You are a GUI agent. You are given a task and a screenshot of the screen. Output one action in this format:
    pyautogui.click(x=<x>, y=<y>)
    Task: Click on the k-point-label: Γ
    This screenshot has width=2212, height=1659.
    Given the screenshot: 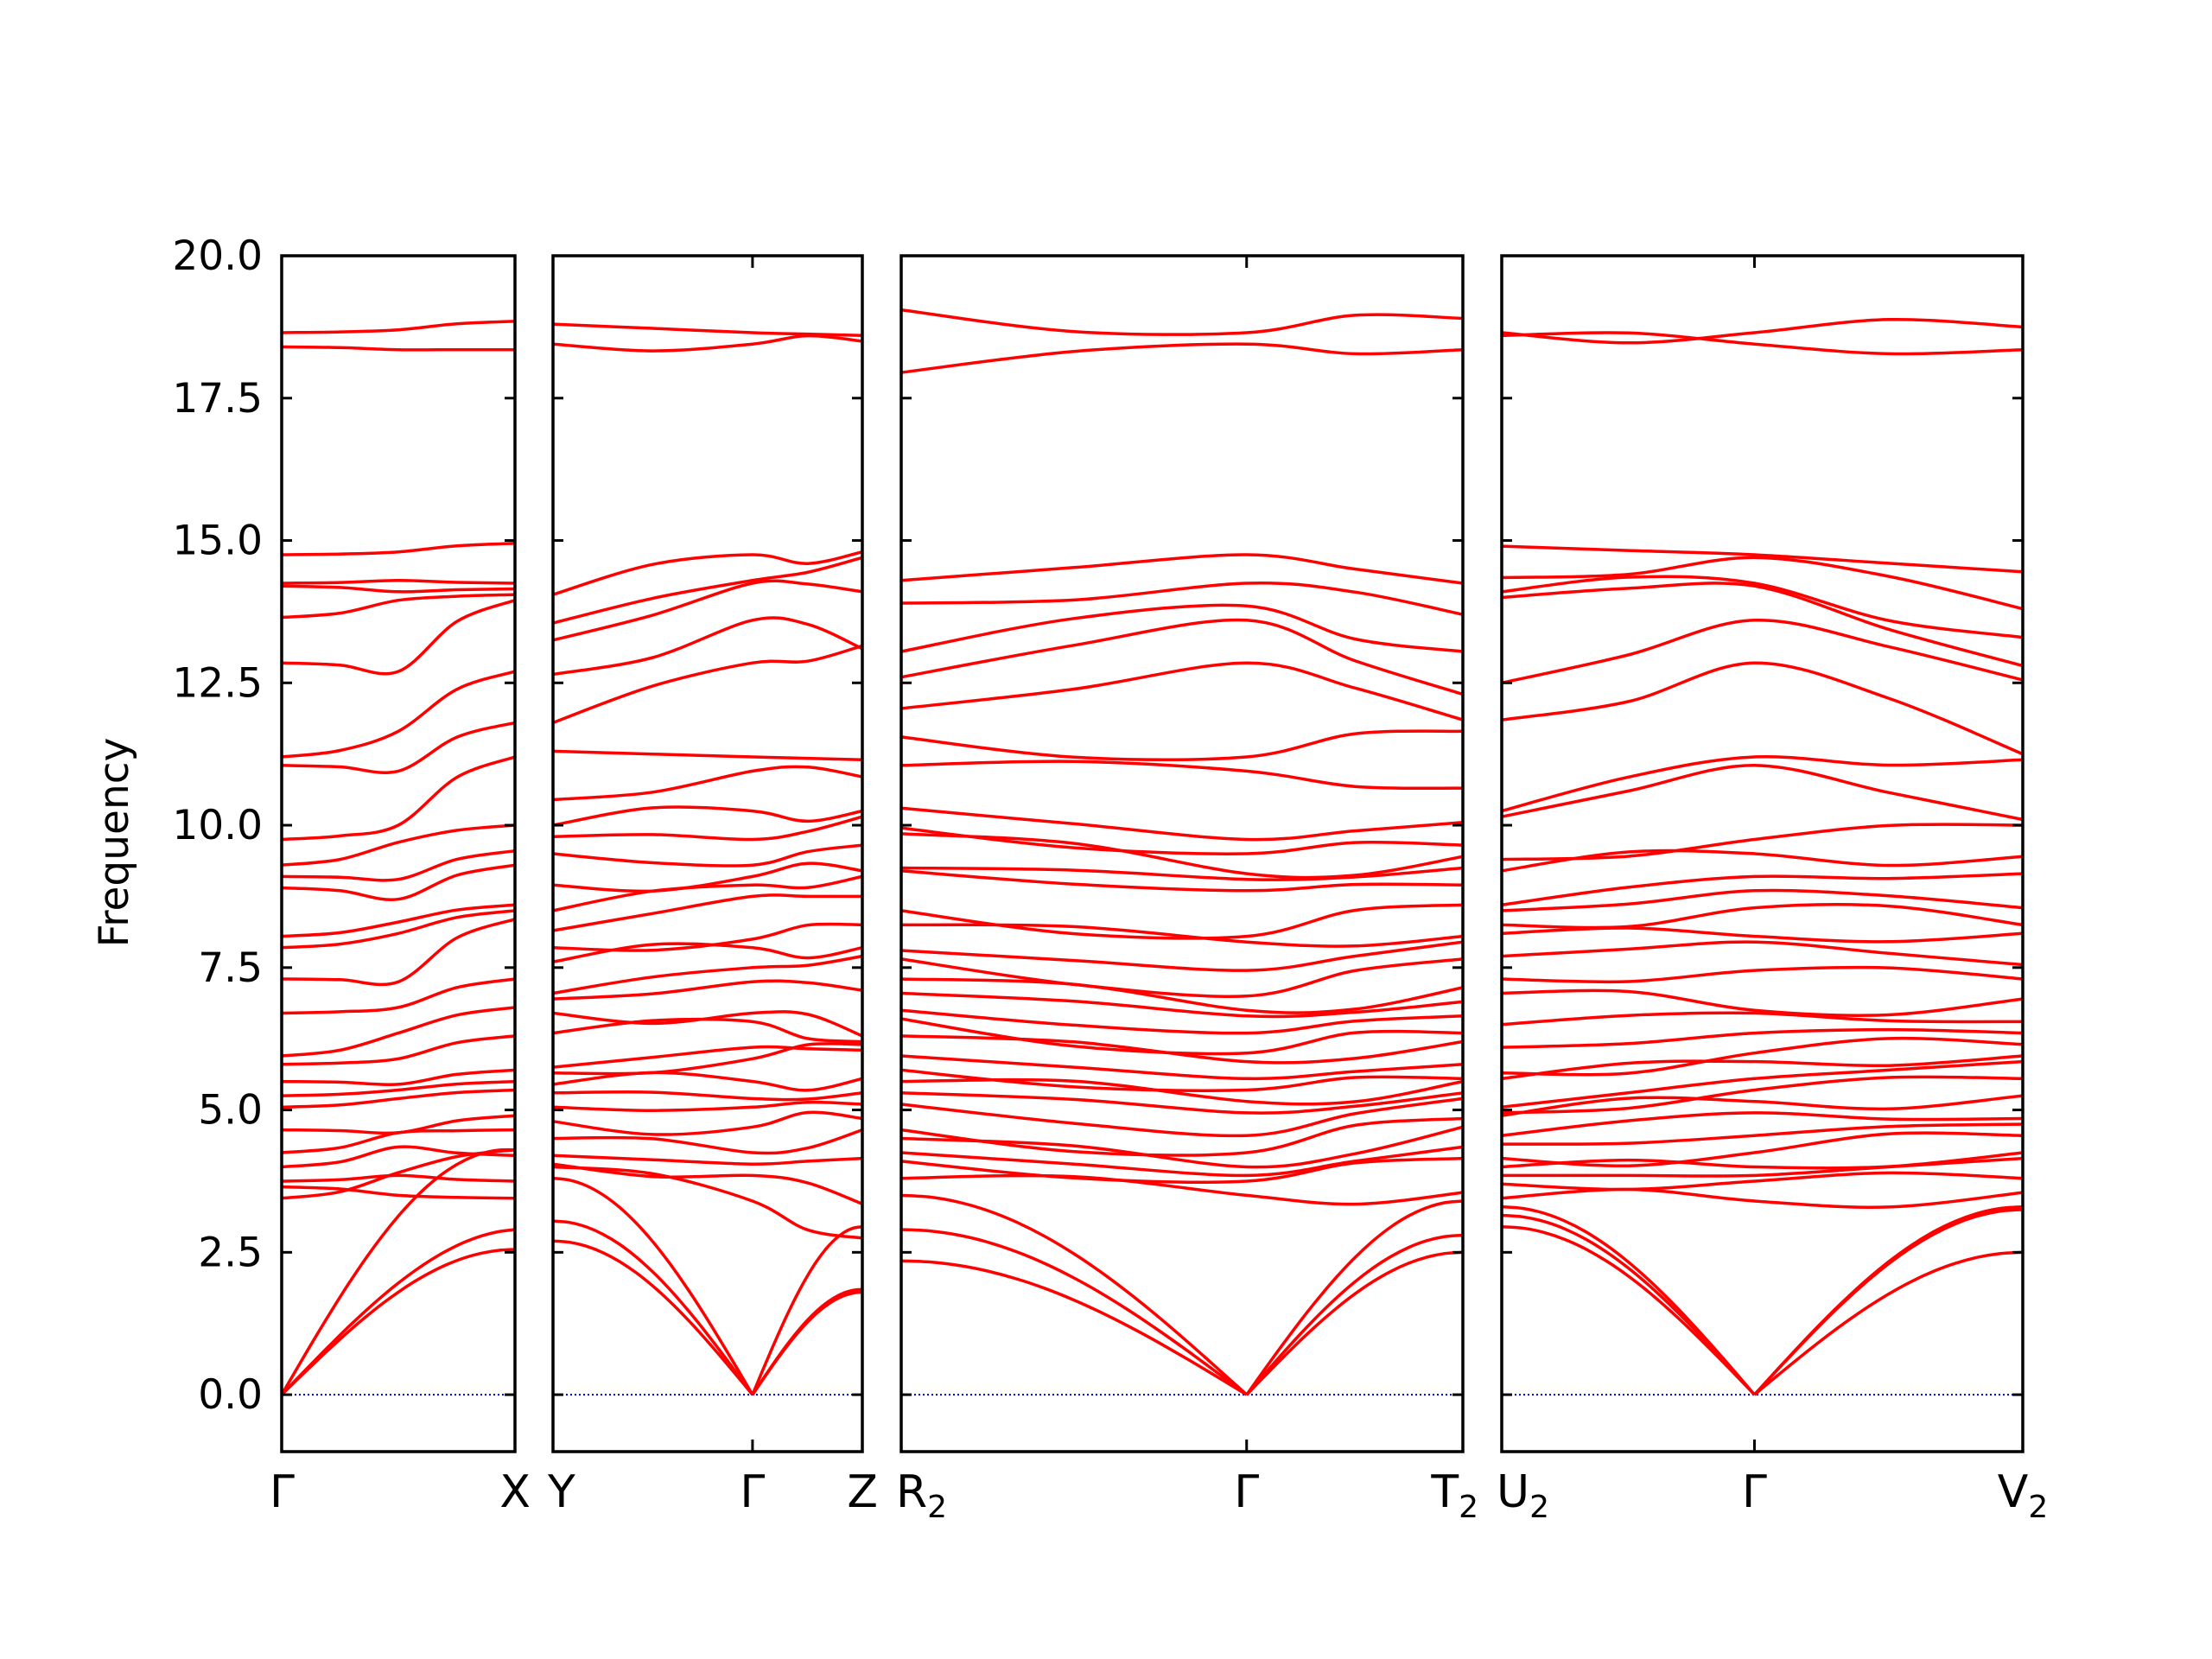 What is the action you would take?
    pyautogui.click(x=1754, y=1492)
    